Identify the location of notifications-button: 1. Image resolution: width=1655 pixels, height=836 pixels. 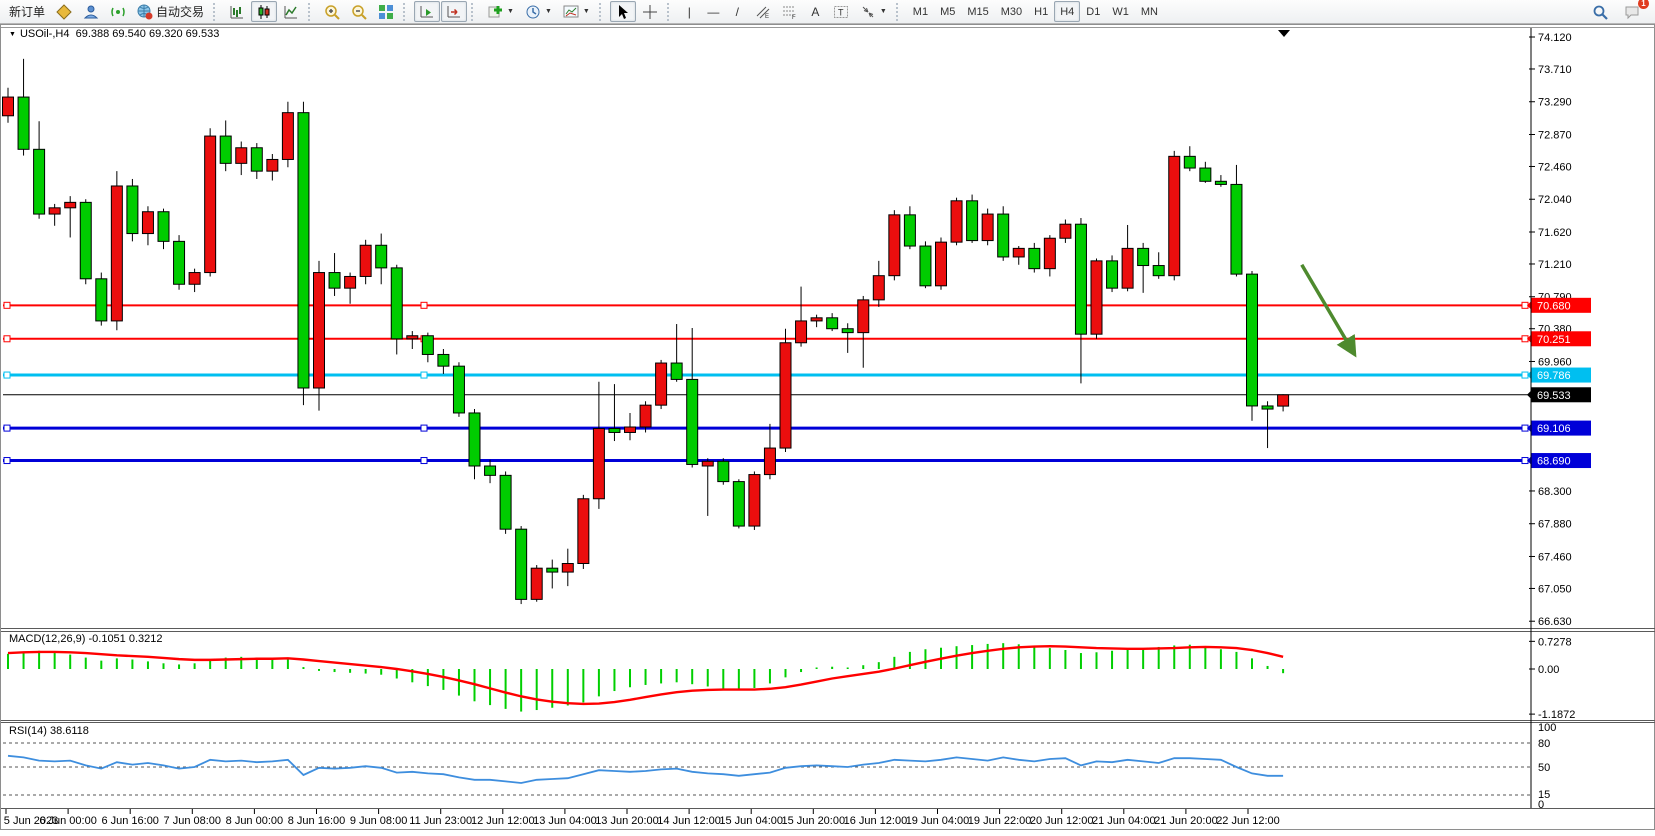
(1634, 11).